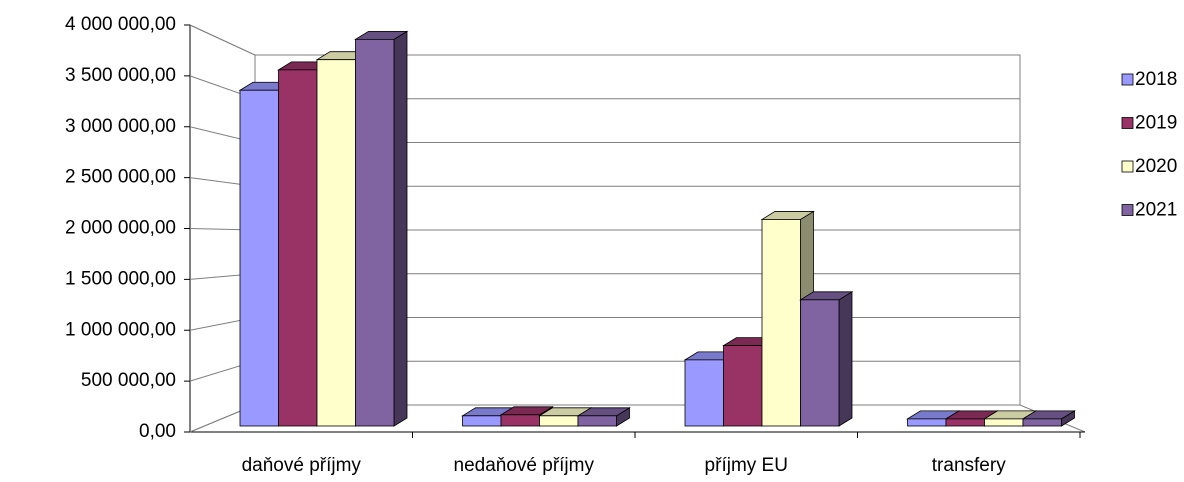  Describe the element at coordinates (969, 465) in the screenshot. I see `x-tick-label: transfery` at that location.